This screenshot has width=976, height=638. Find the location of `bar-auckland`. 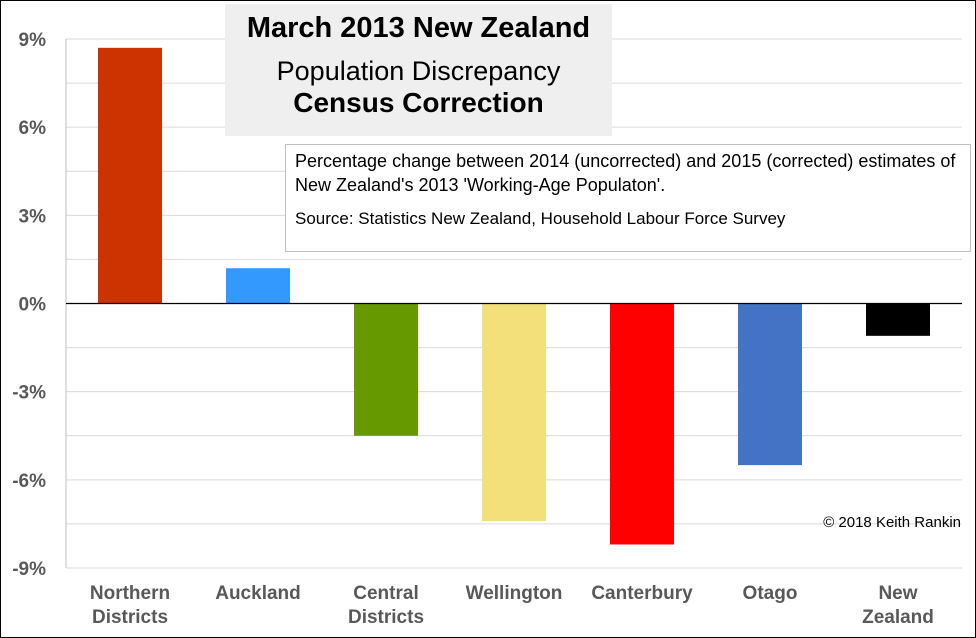

bar-auckland is located at coordinates (258, 286).